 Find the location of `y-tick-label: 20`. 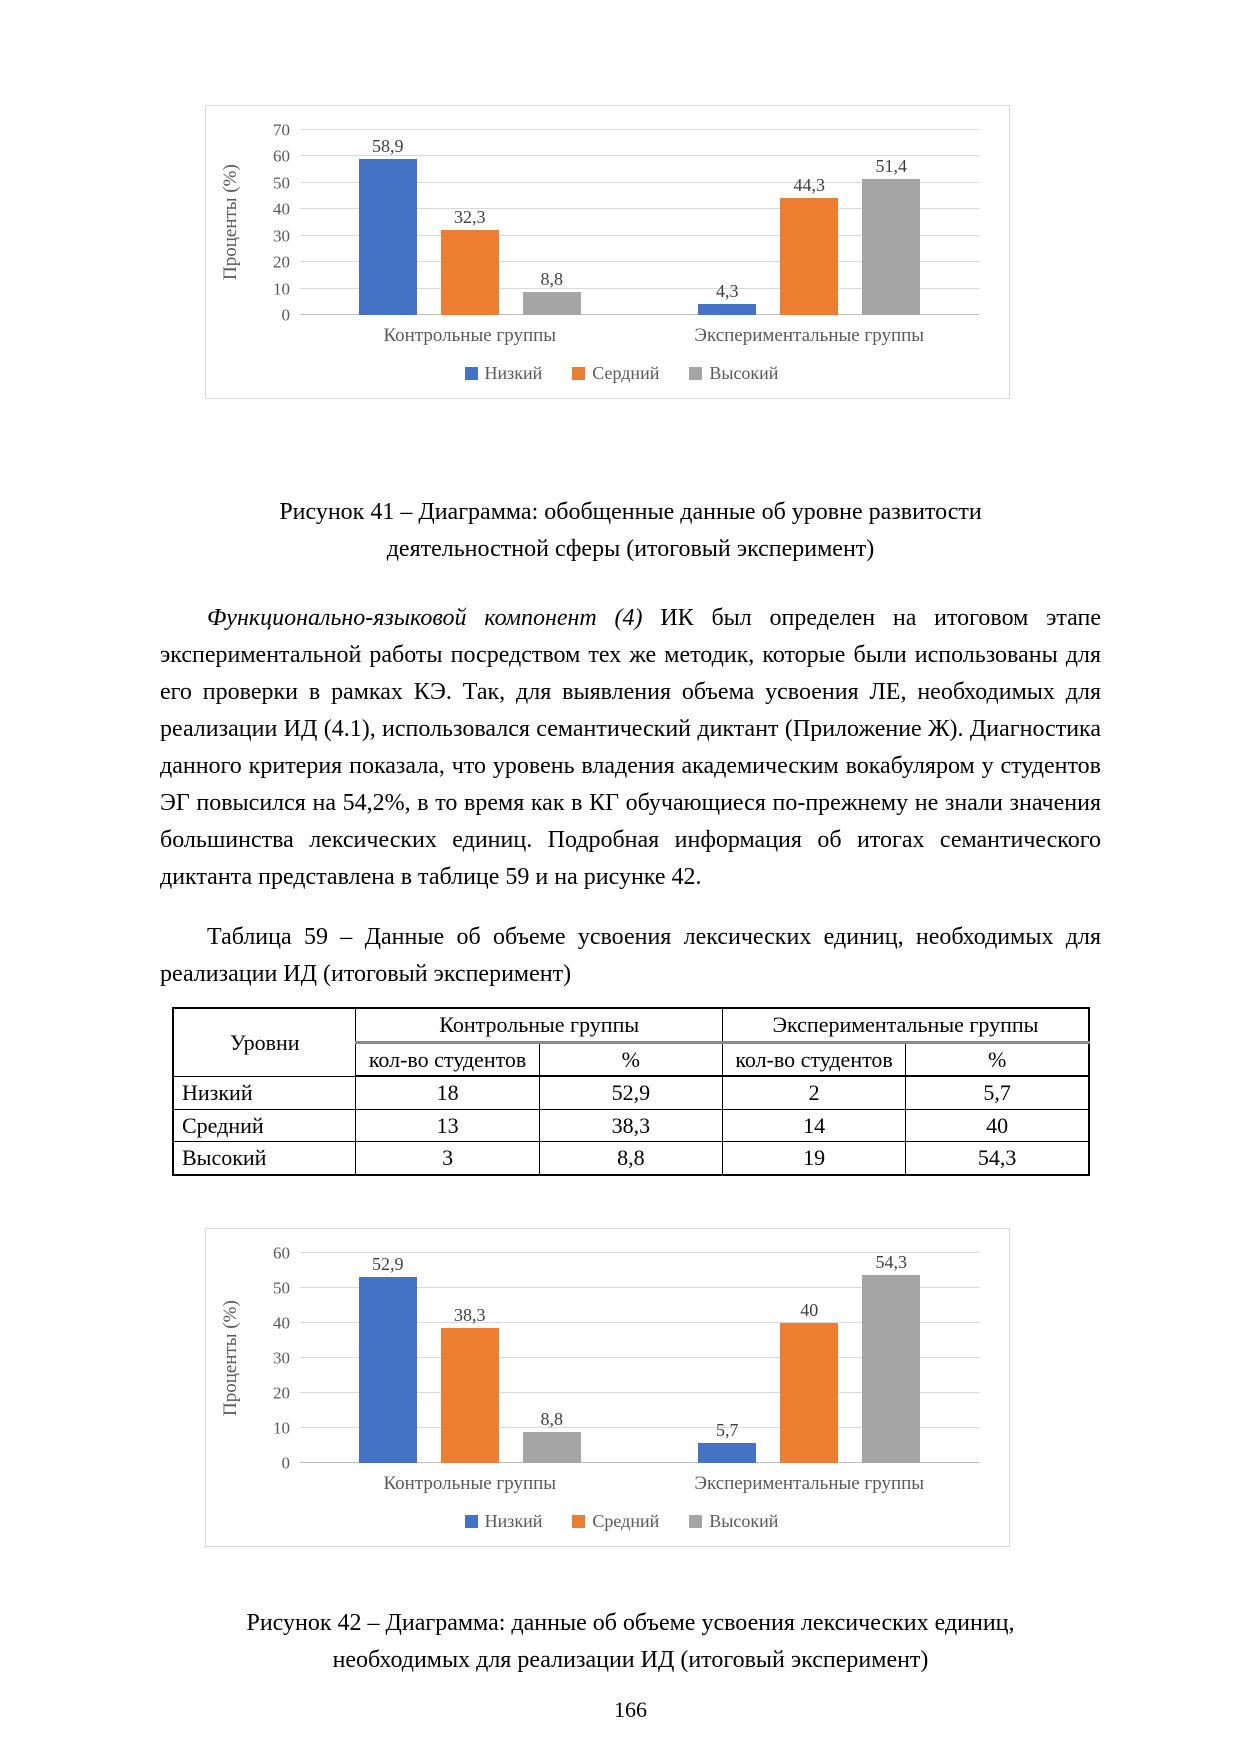

y-tick-label: 20 is located at coordinates (281, 1393).